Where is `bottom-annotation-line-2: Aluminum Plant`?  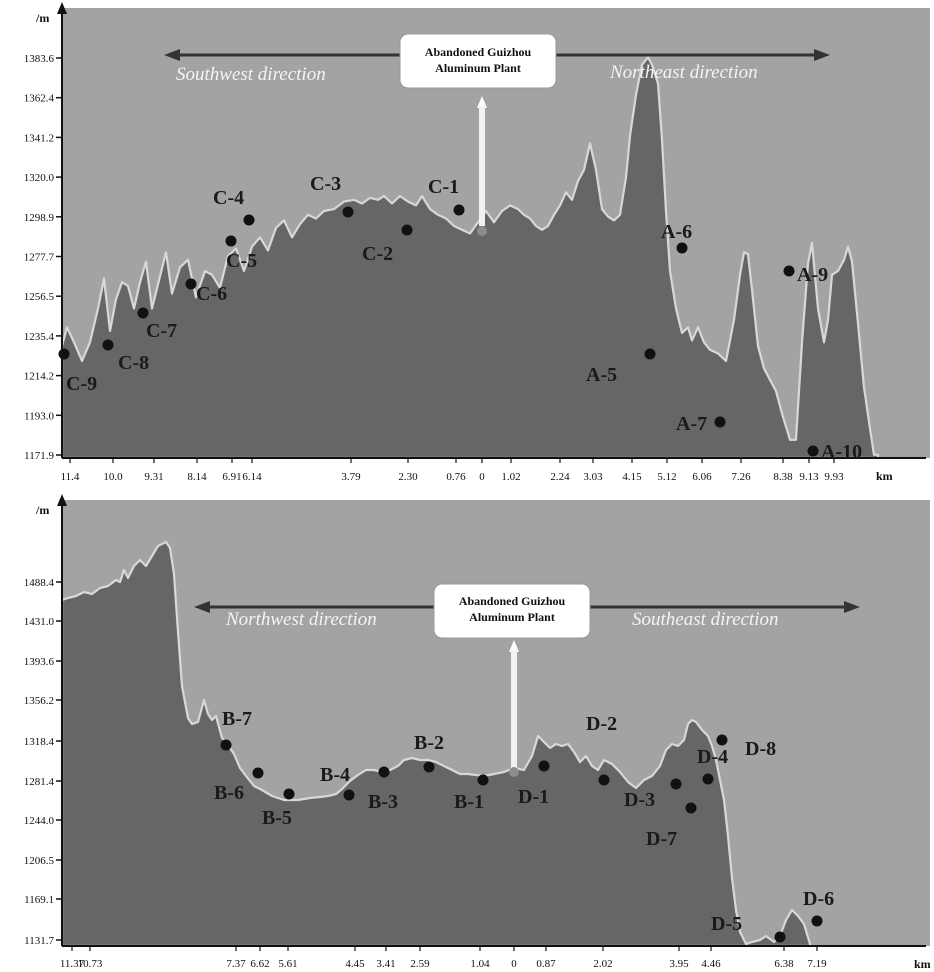 bottom-annotation-line-2: Aluminum Plant is located at coordinates (512, 617).